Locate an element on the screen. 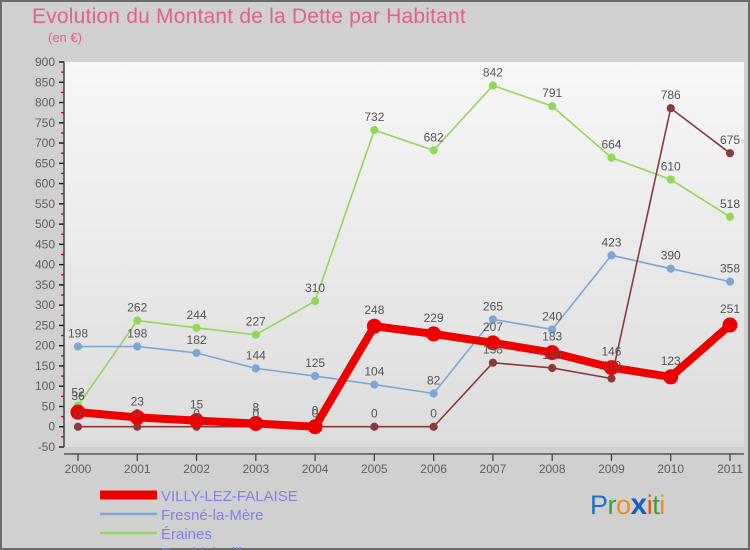 Image resolution: width=750 pixels, height=550 pixels. y-tick-label: 100 is located at coordinates (45, 386).